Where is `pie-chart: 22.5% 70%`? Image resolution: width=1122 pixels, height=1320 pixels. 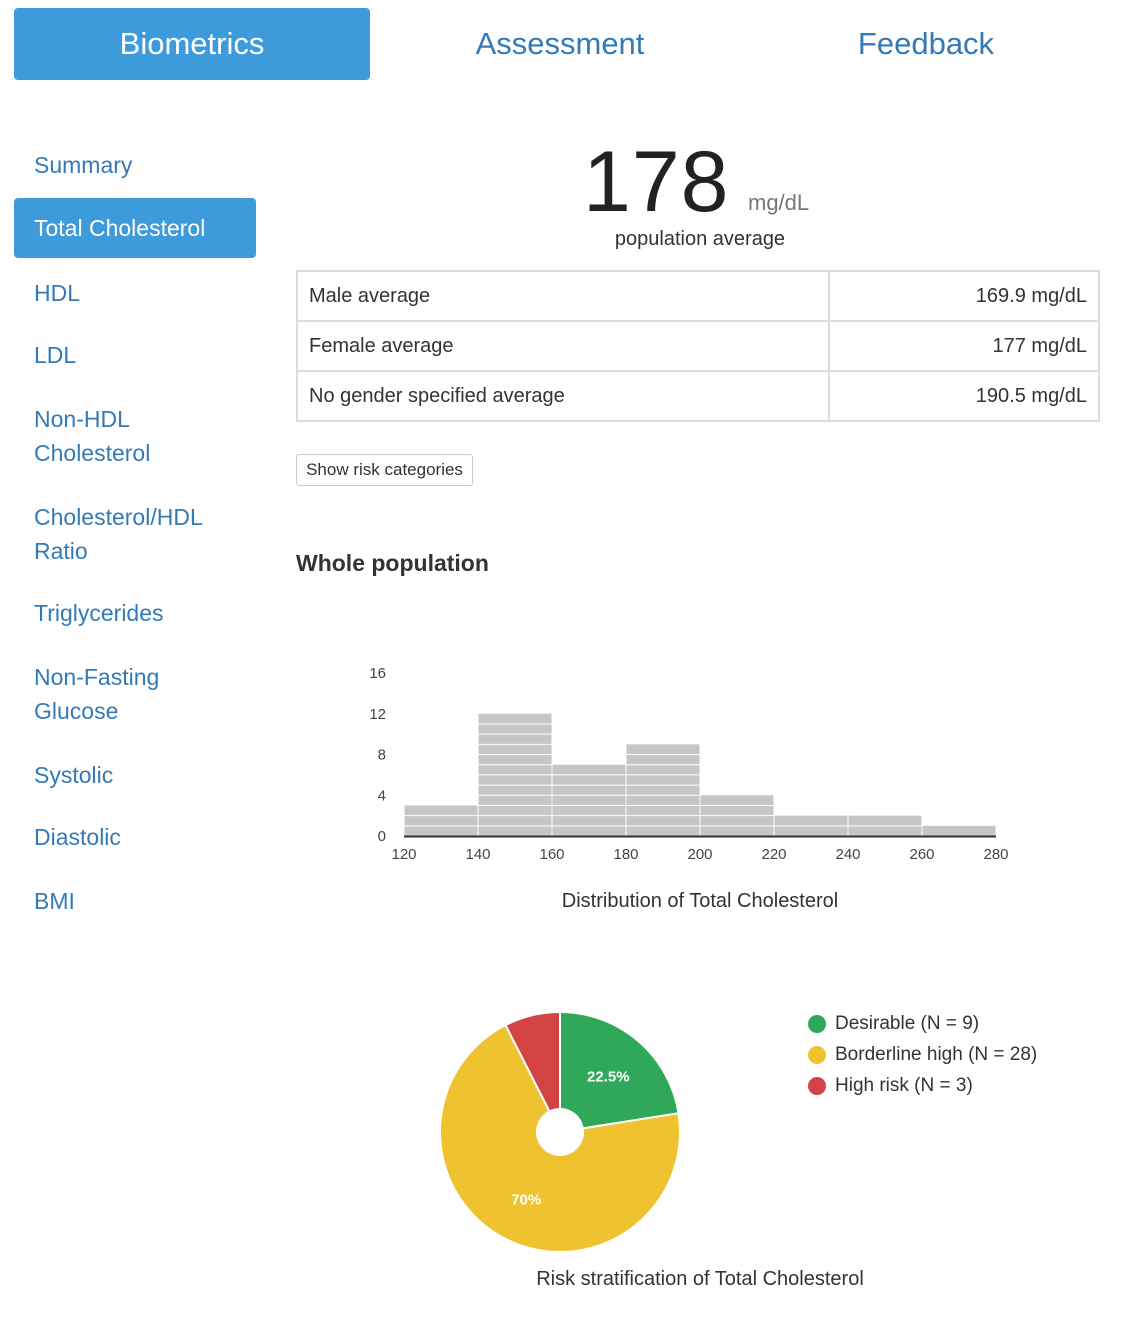 pie-chart: 22.5% 70% is located at coordinates (560, 1131).